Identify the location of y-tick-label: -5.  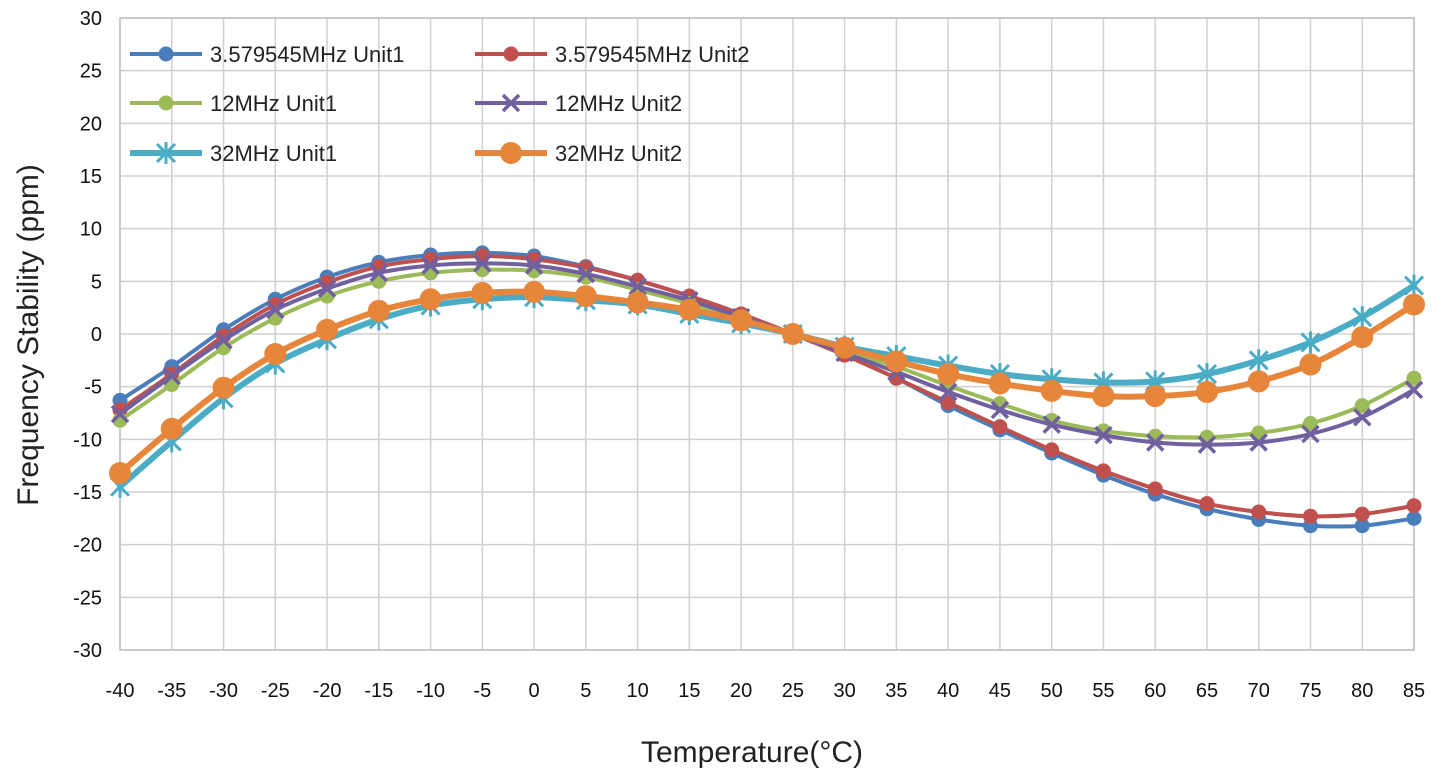
(93, 388).